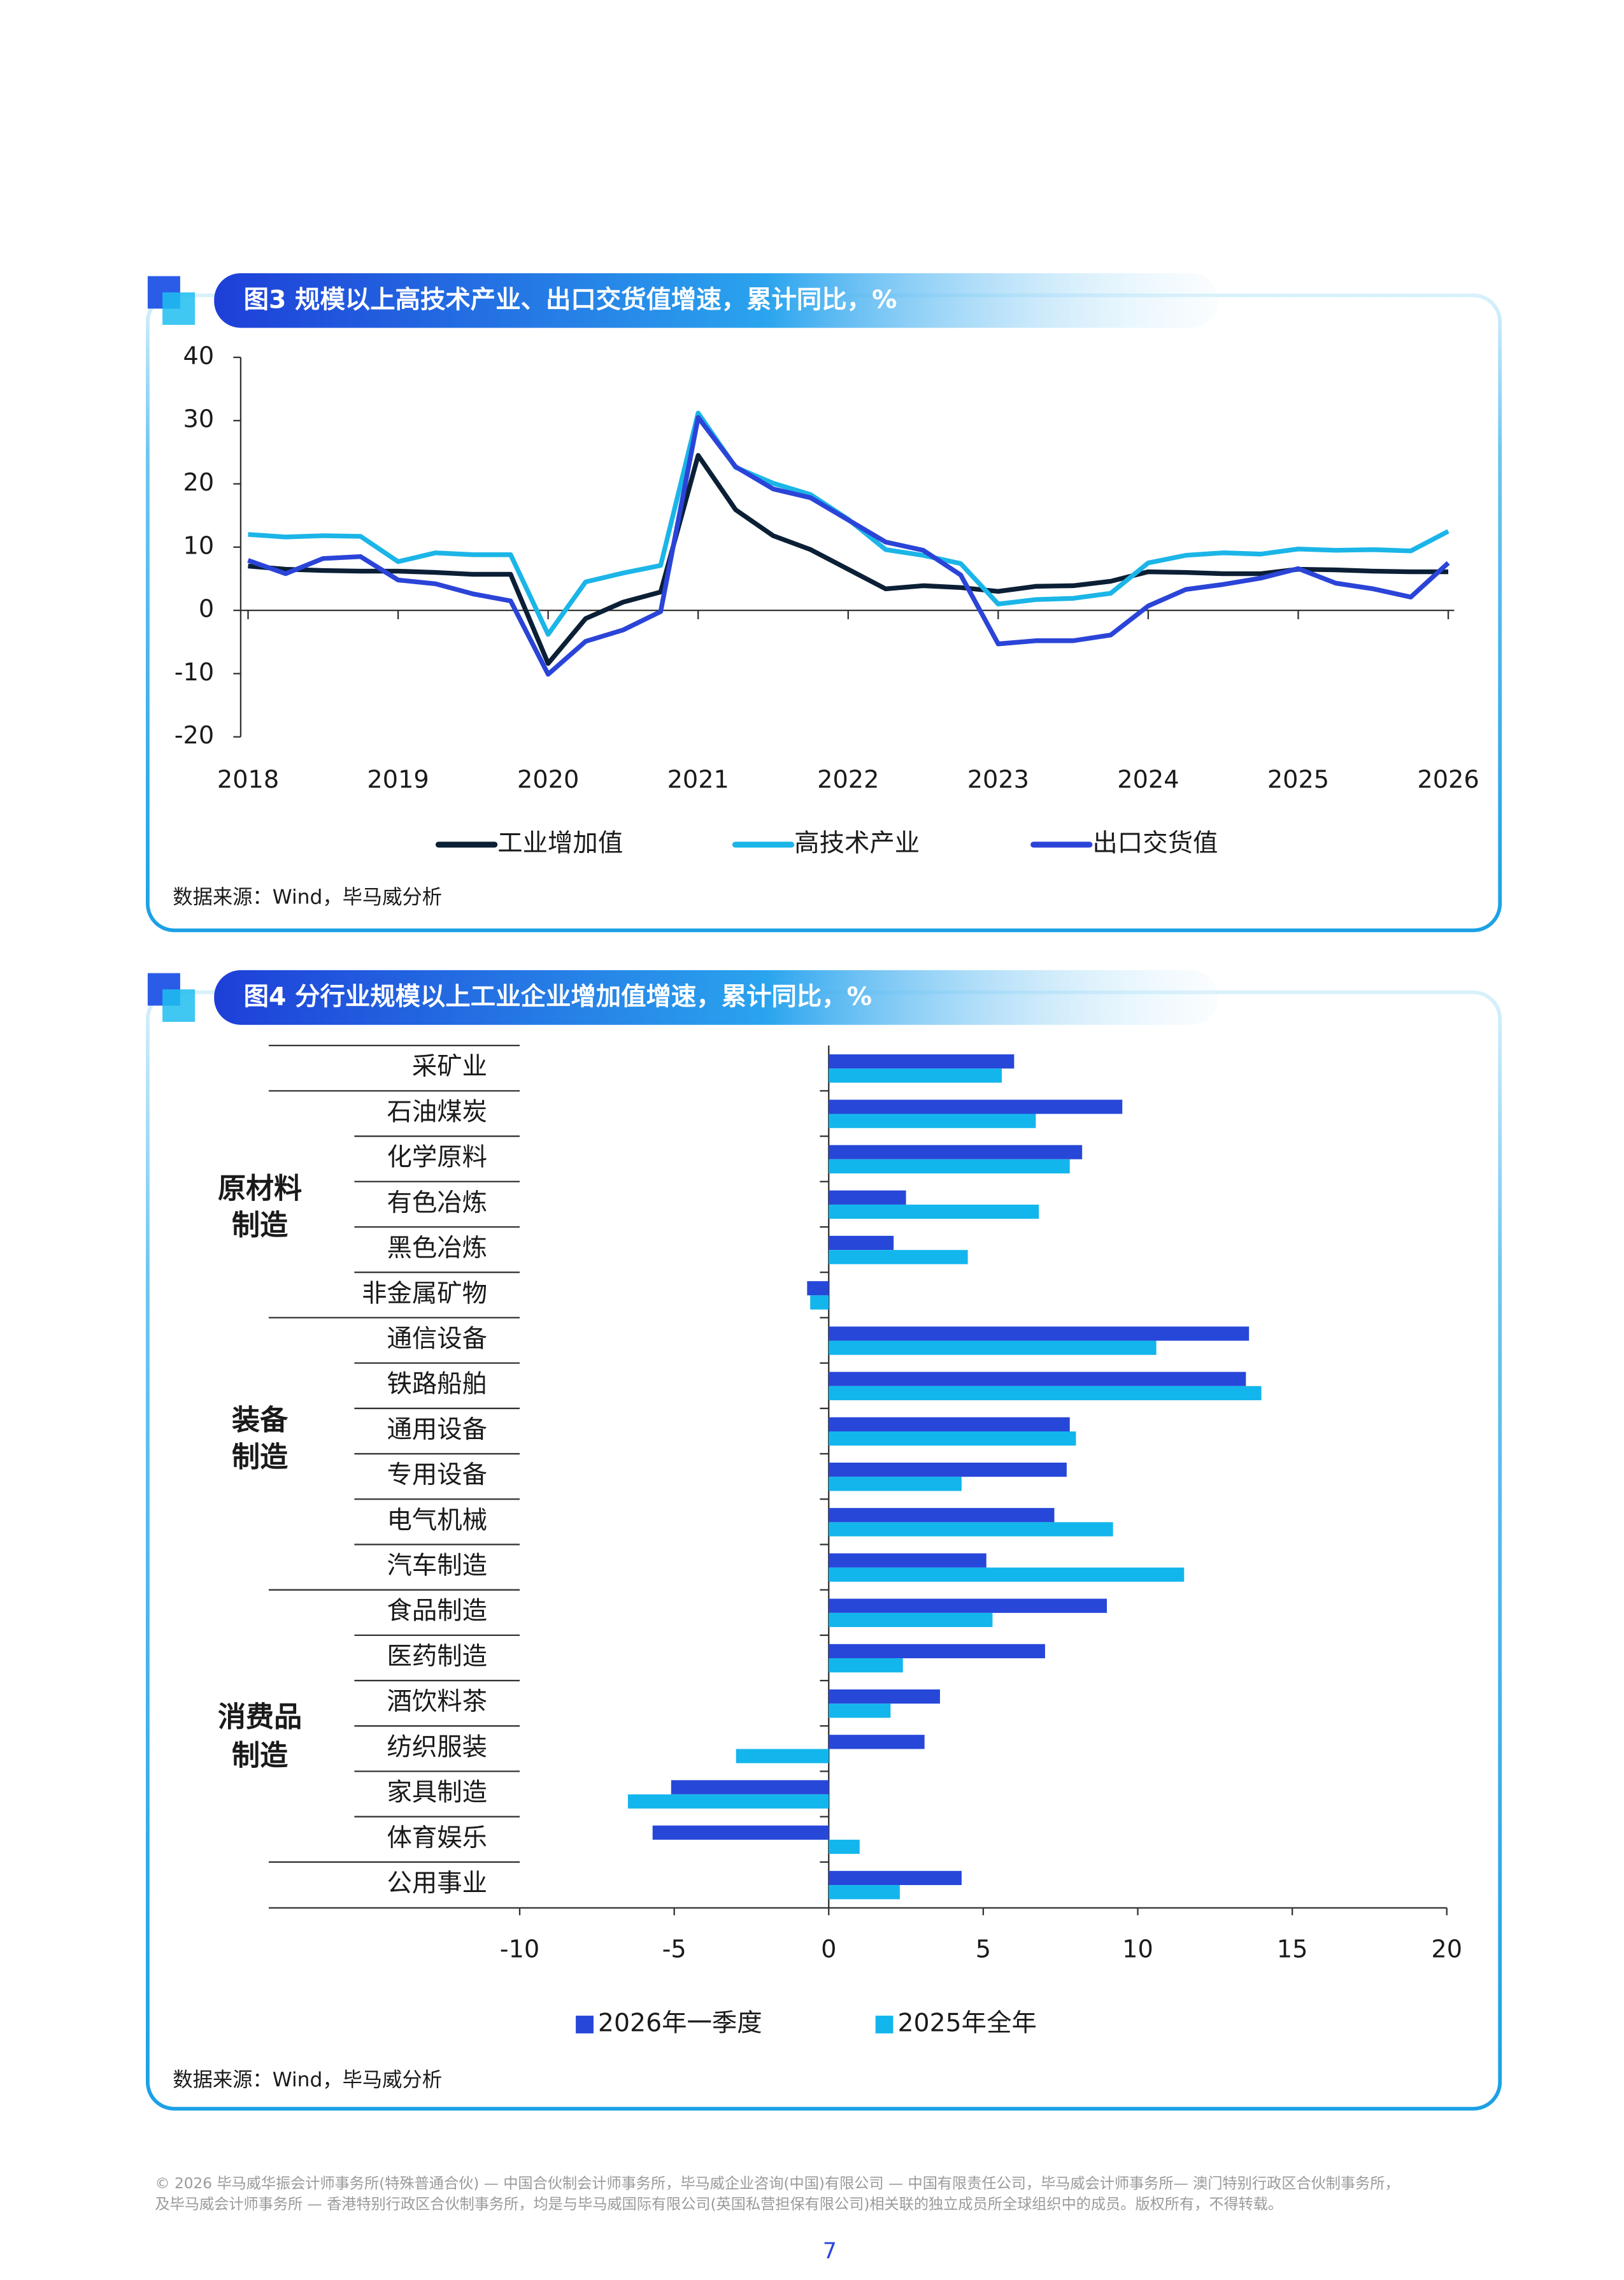  Describe the element at coordinates (437, 1474) in the screenshot. I see `category-label: 专用设备` at that location.